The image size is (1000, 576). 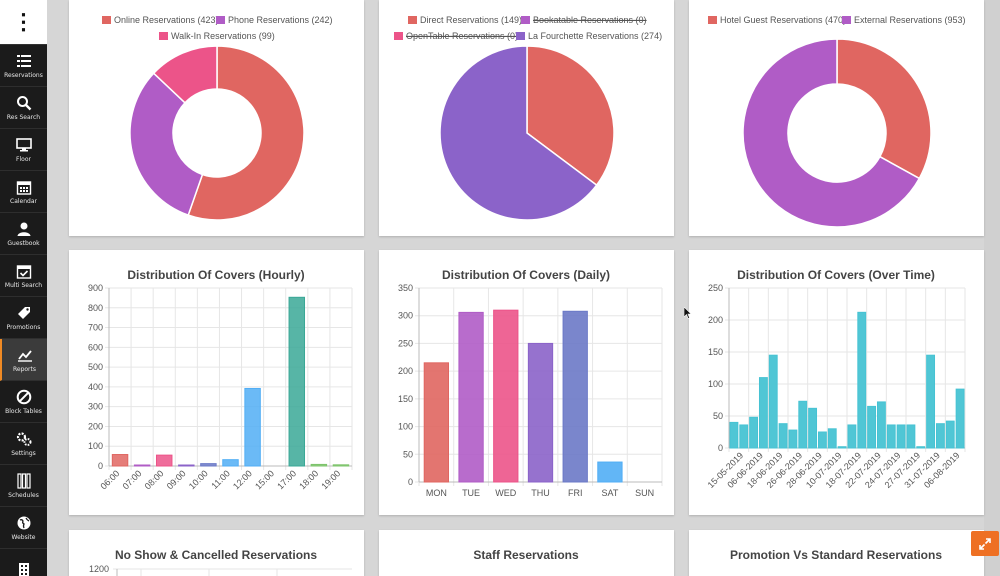 I want to click on sidebar-item-label: Settings, so click(x=23, y=453).